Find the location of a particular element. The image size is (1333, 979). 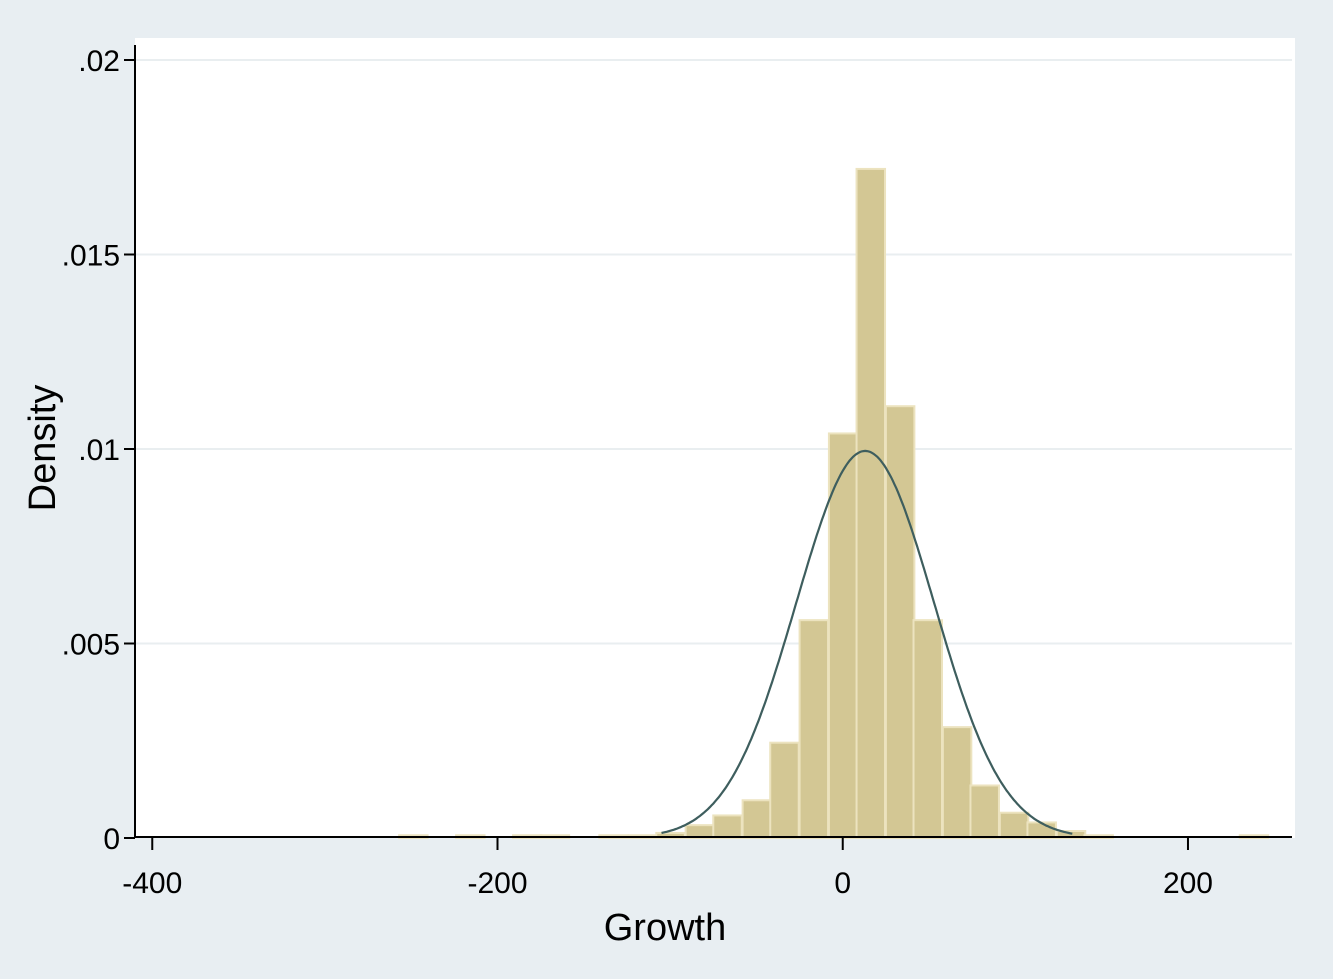

x-ticks: -400 -200 0 200 is located at coordinates (667, 869).